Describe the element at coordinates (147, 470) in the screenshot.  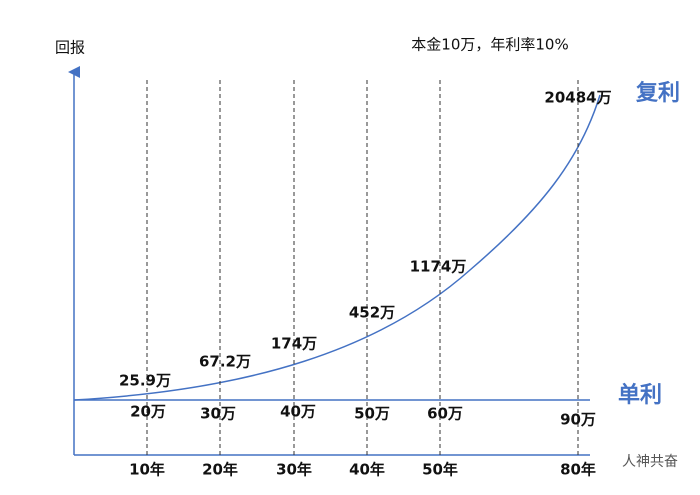
I see `year-label: 10年` at that location.